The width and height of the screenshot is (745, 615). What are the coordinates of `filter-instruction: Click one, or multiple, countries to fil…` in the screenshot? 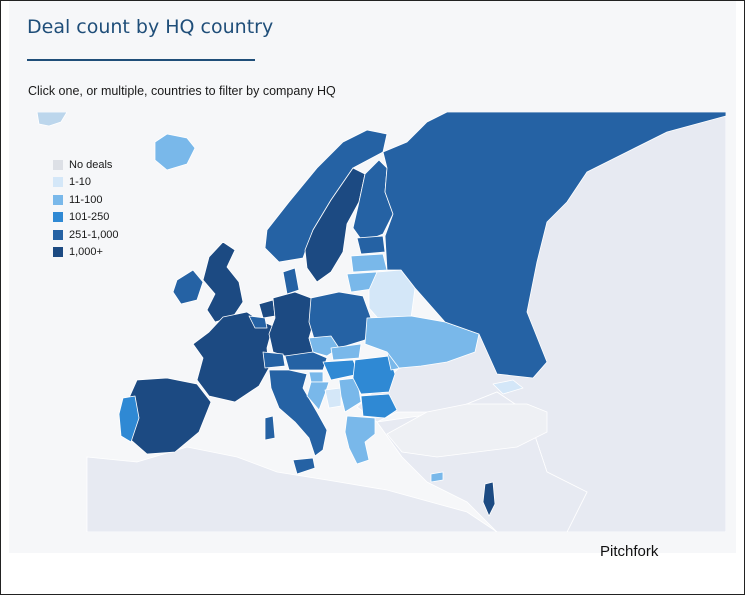 It's located at (182, 91).